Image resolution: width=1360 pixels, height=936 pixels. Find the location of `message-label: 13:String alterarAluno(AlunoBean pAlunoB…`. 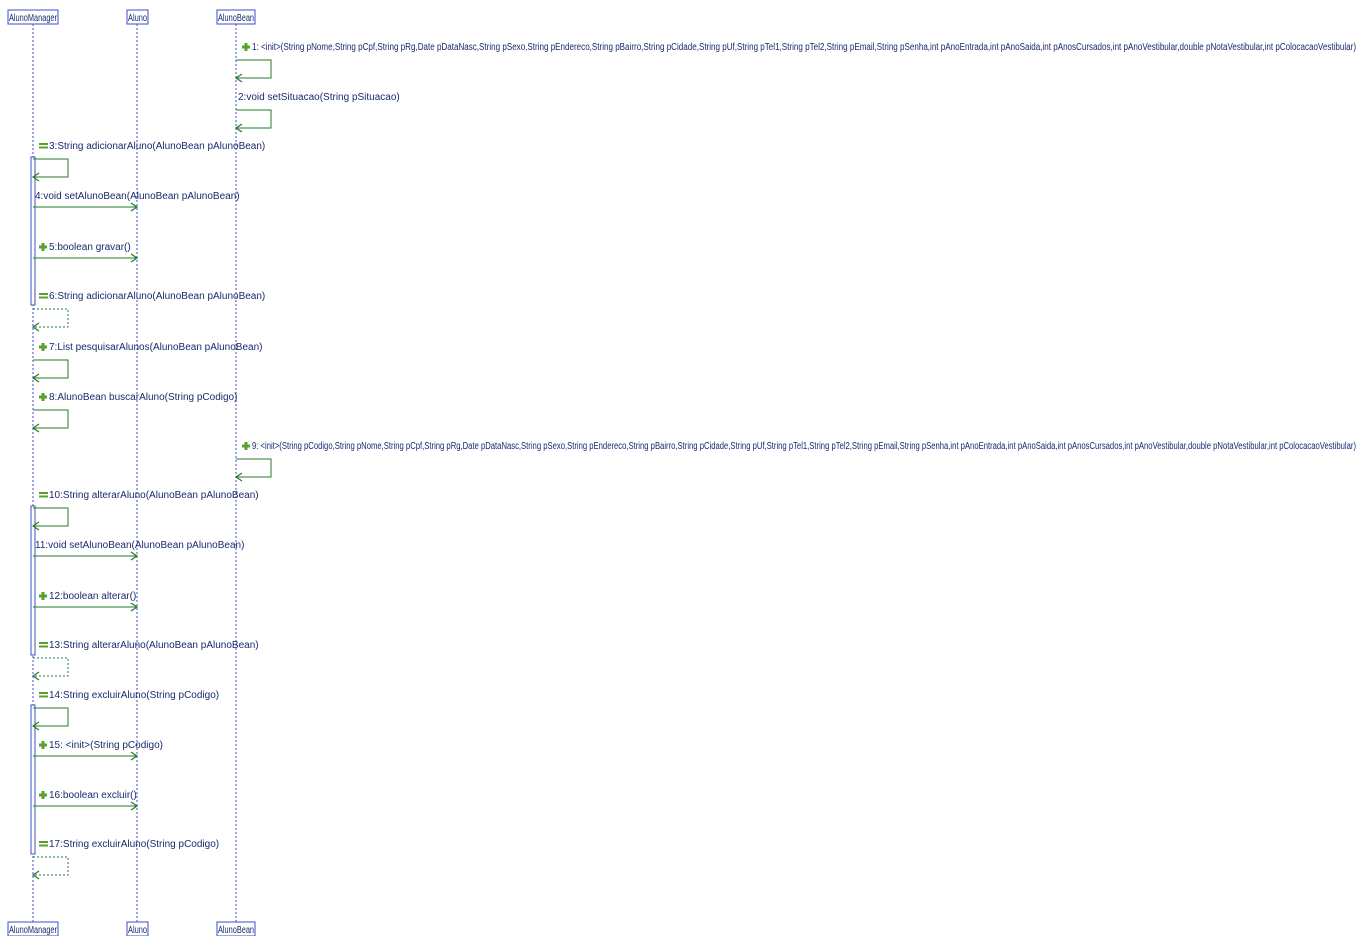

message-label: 13:String alterarAluno(AlunoBean pAlunoB… is located at coordinates (154, 645).